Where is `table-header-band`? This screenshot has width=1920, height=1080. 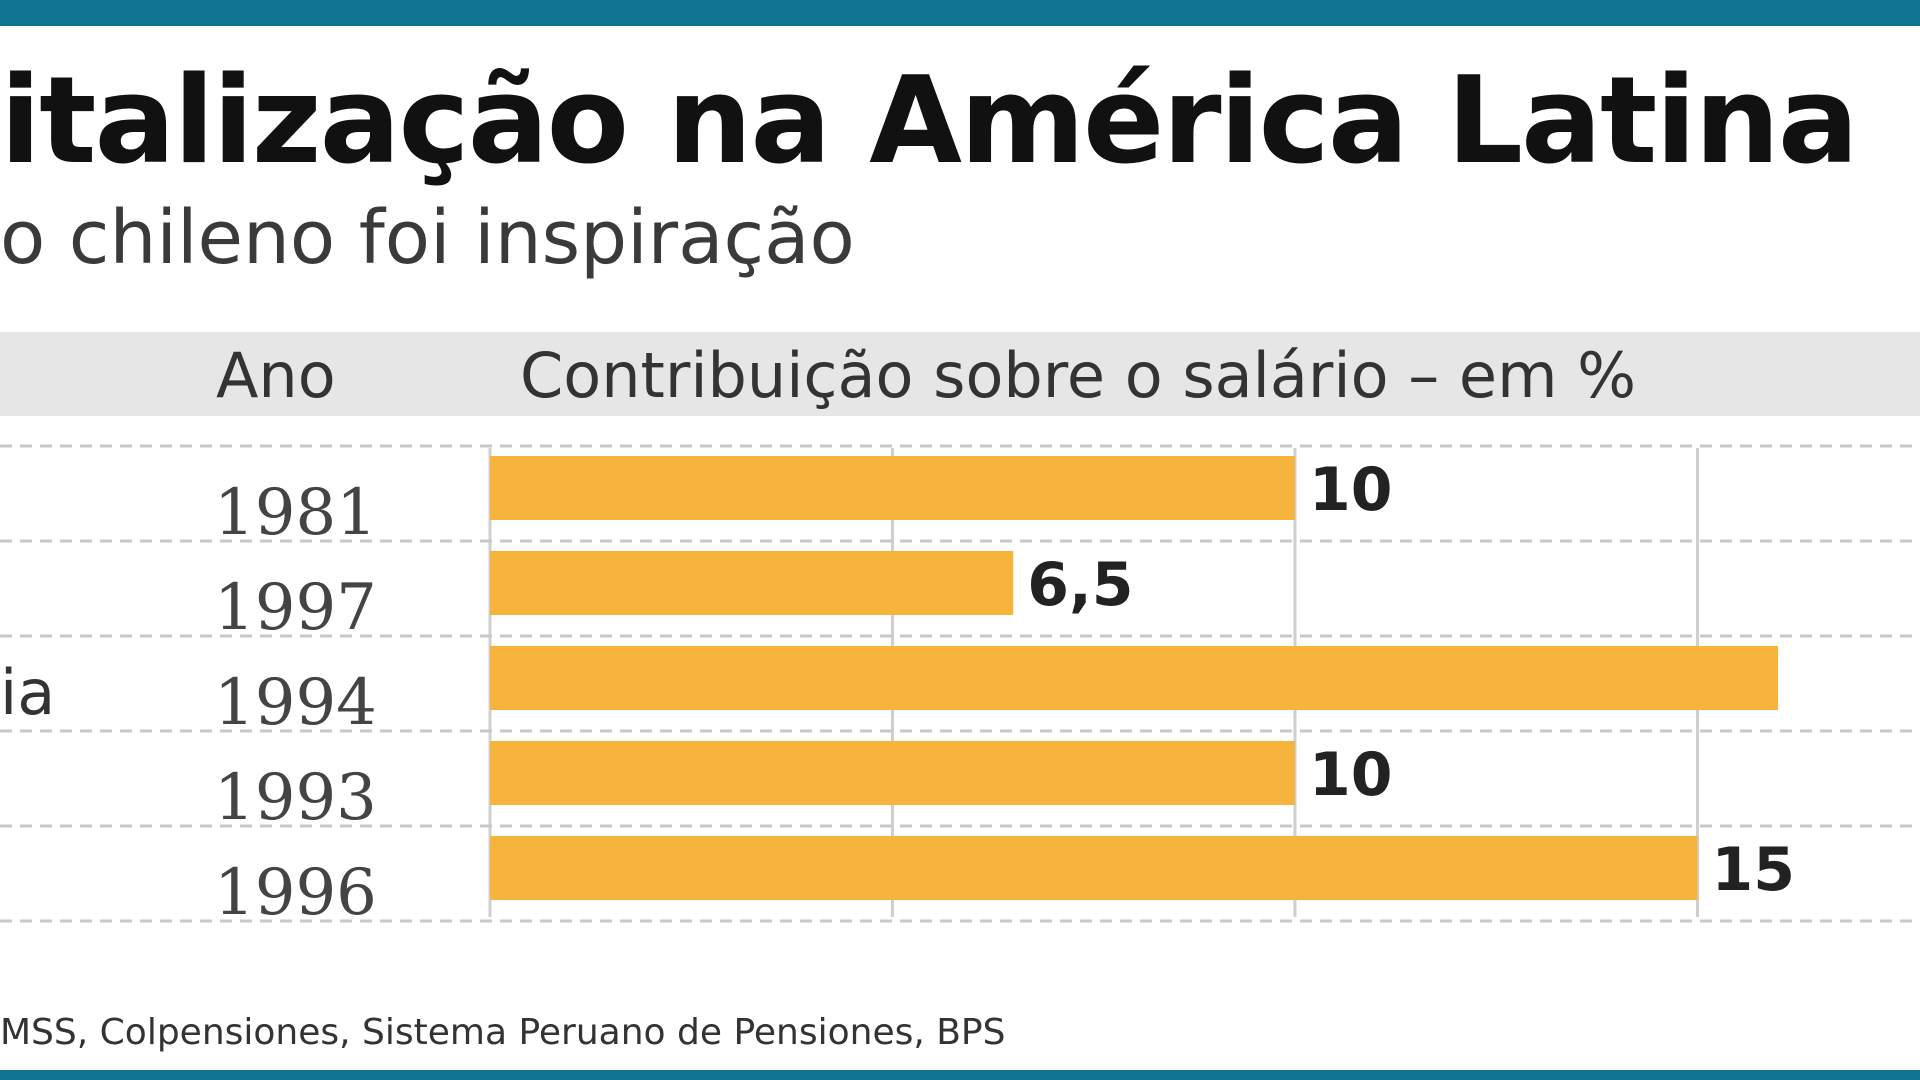 table-header-band is located at coordinates (960, 374).